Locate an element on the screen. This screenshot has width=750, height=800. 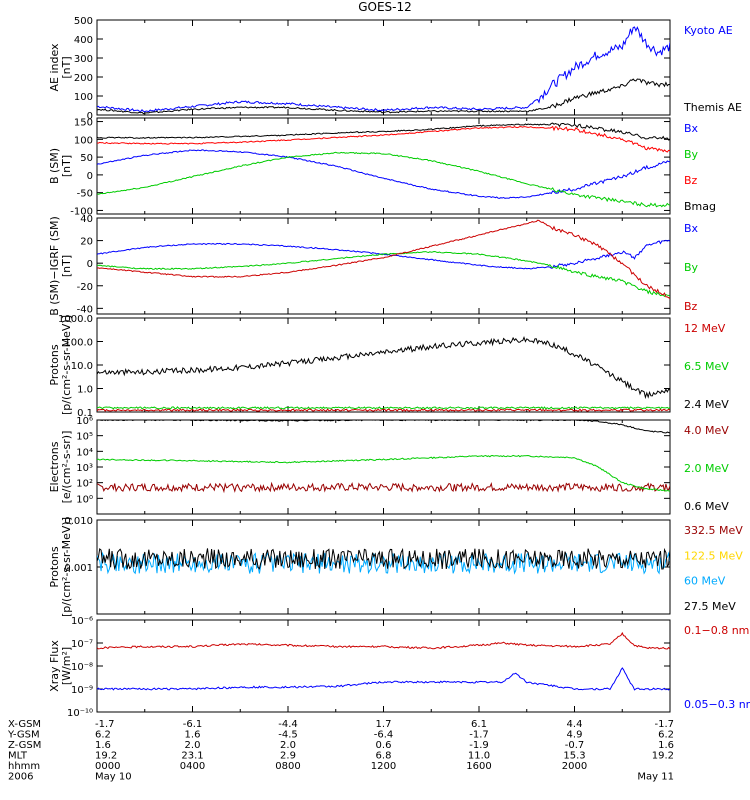
y-tick-label: 500 is located at coordinates (83, 21).